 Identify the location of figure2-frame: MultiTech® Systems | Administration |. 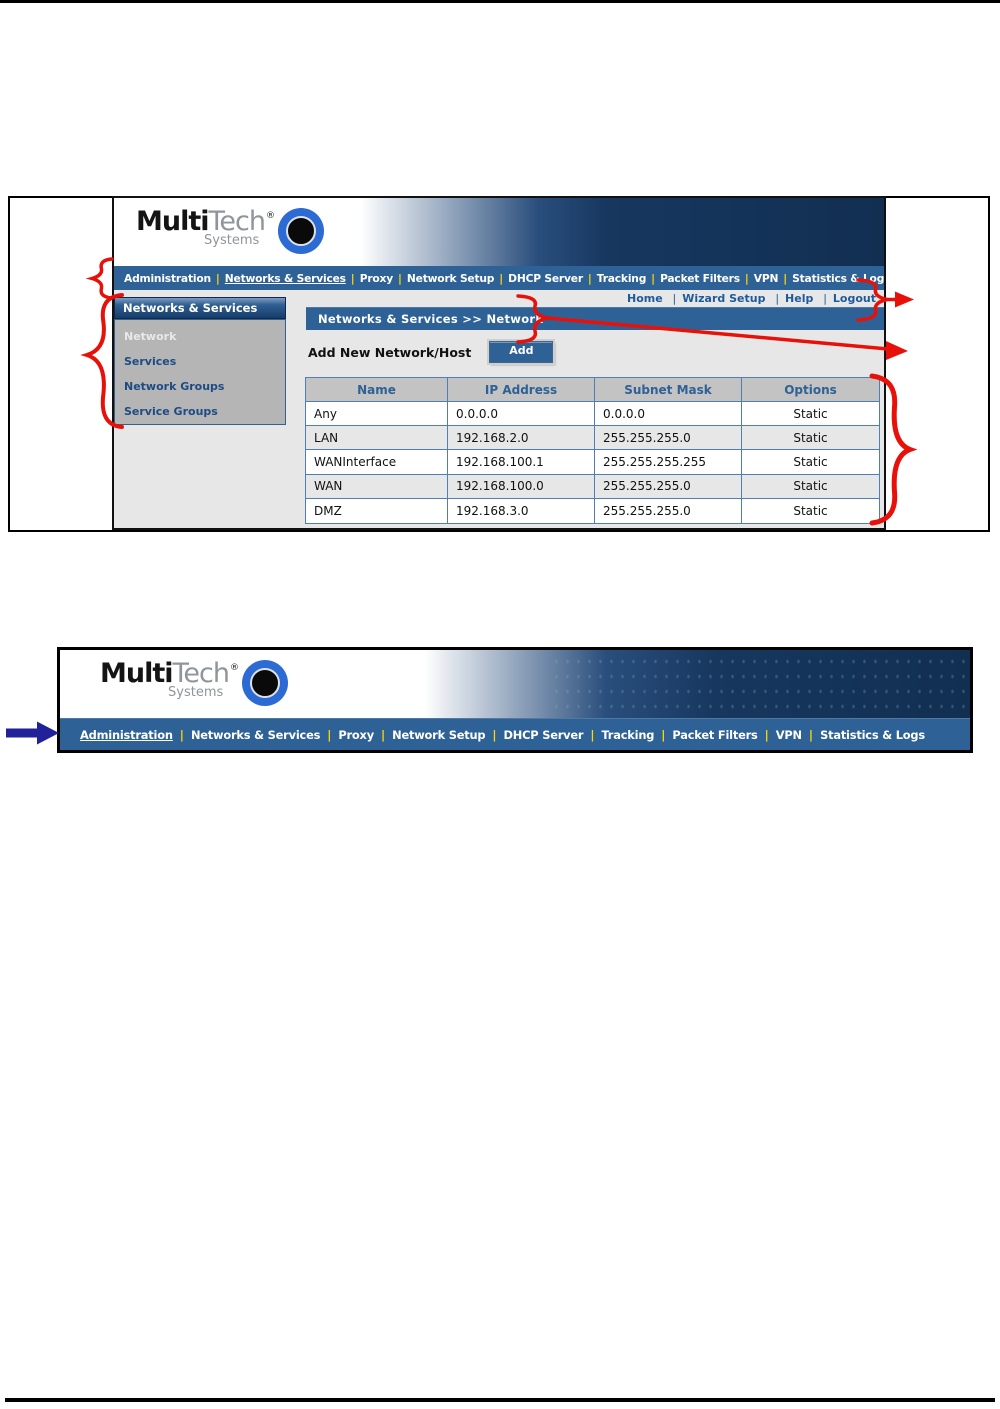
(515, 700).